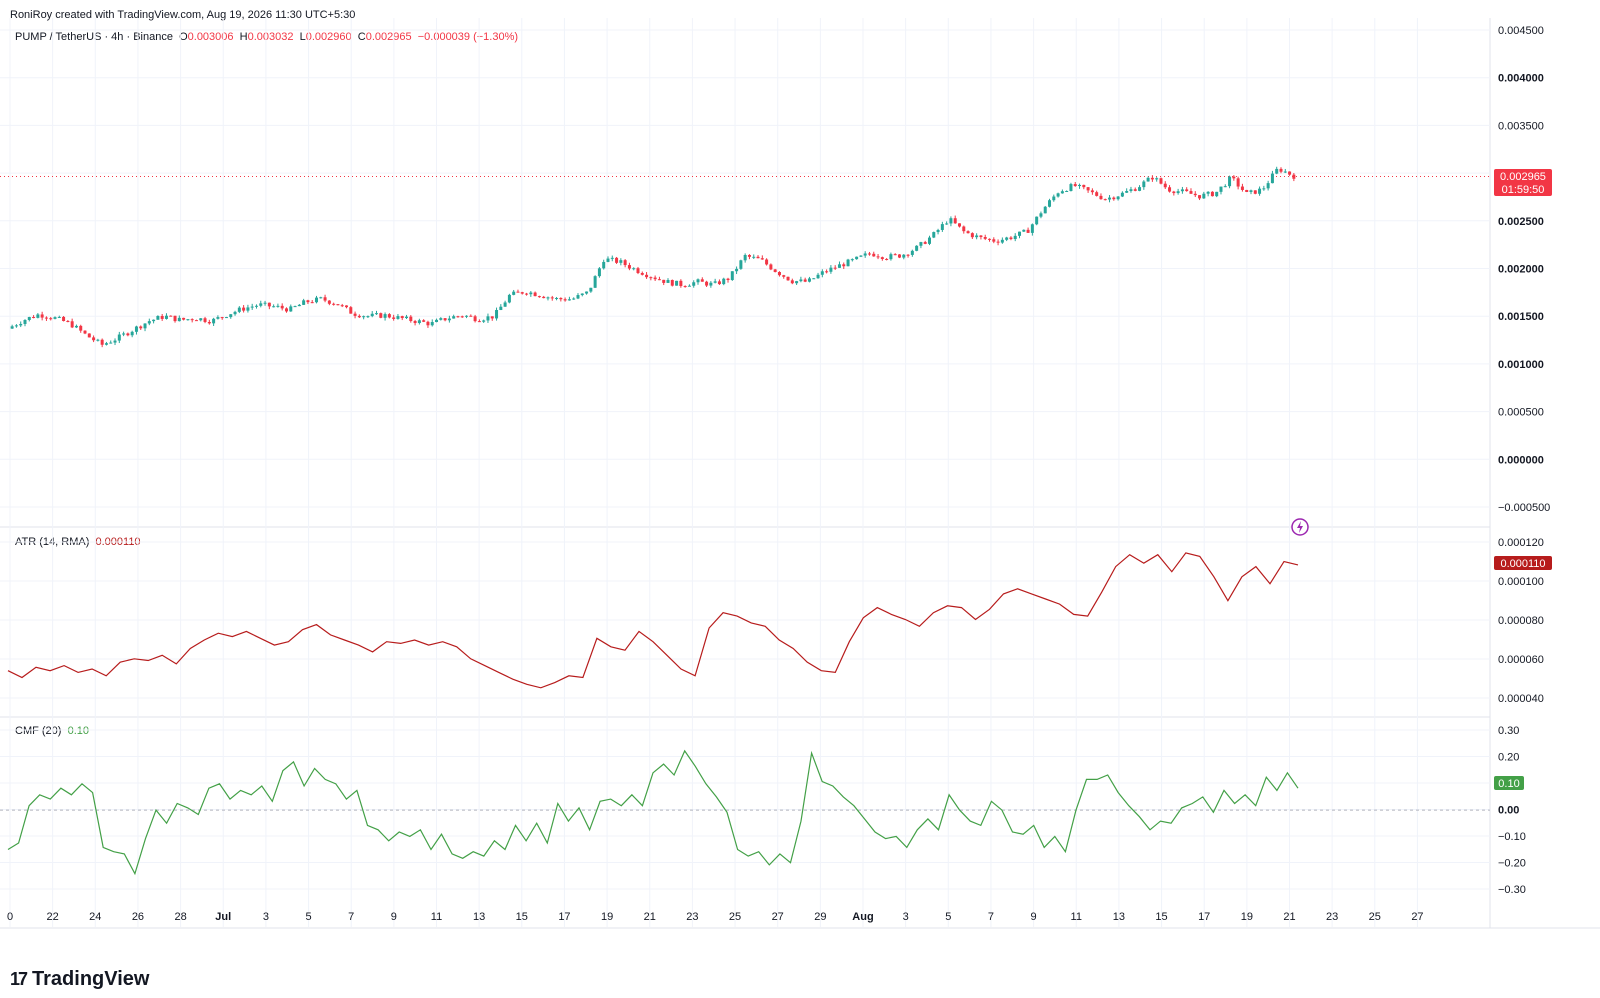 The image size is (1600, 998). I want to click on cmf-axis: 0.30 0.20 0.10 0.00 −0.10 −0.20 −0.30, so click(1512, 810).